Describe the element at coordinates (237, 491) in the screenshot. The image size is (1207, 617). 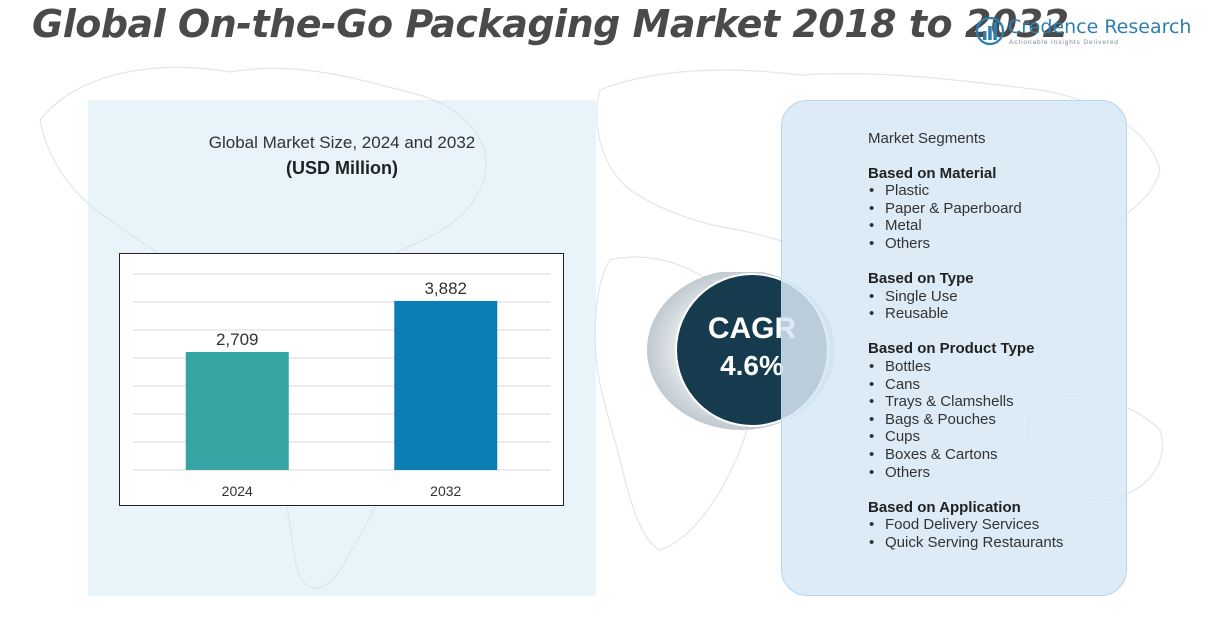
I see `x-tick-label: 2024` at that location.